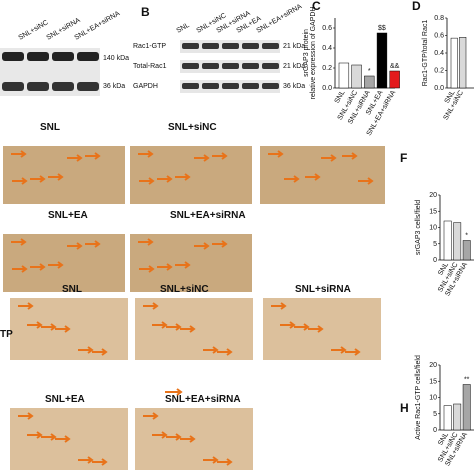 Image resolution: width=474 pixels, height=474 pixels. Describe the element at coordinates (316, 6) in the screenshot. I see `panel-letter: C` at that location.